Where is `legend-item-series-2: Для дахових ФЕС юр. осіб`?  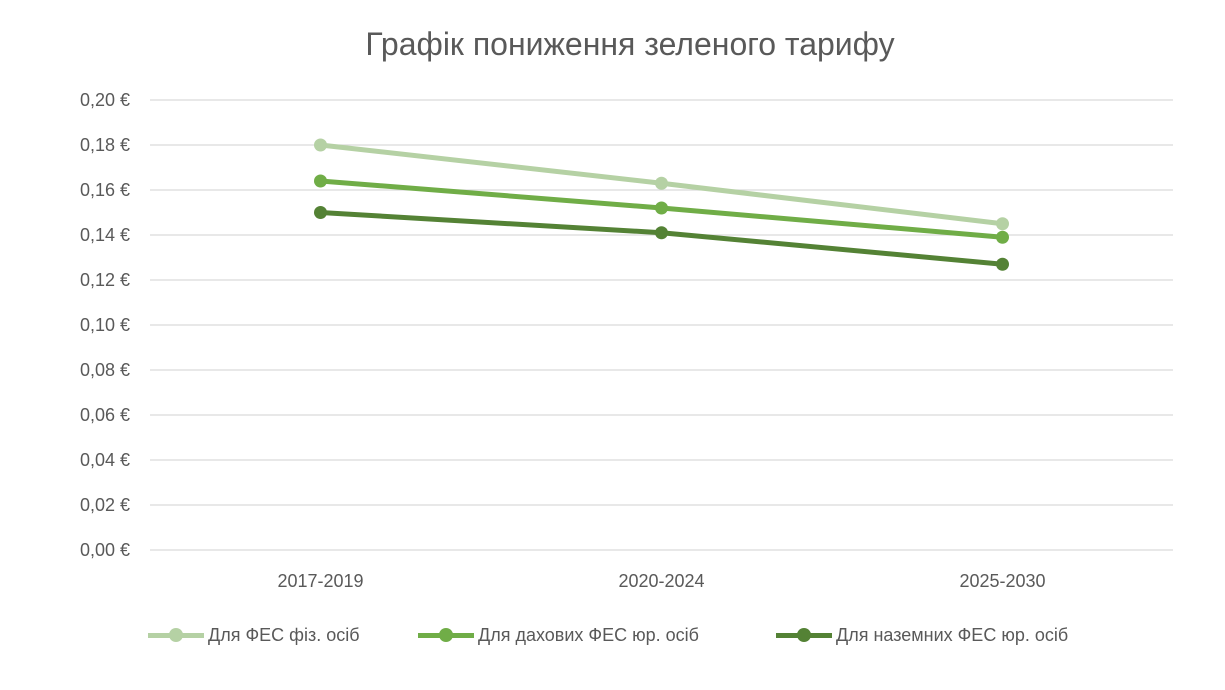 legend-item-series-2: Для дахових ФЕС юр. осіб is located at coordinates (558, 635).